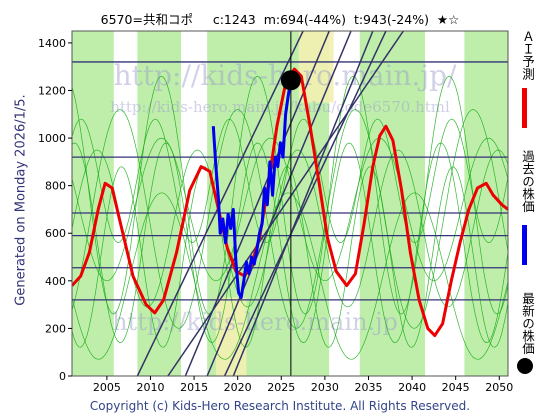 The image size is (560, 420). Describe the element at coordinates (368, 387) in the screenshot. I see `x-tick-label-6: 2035` at that location.